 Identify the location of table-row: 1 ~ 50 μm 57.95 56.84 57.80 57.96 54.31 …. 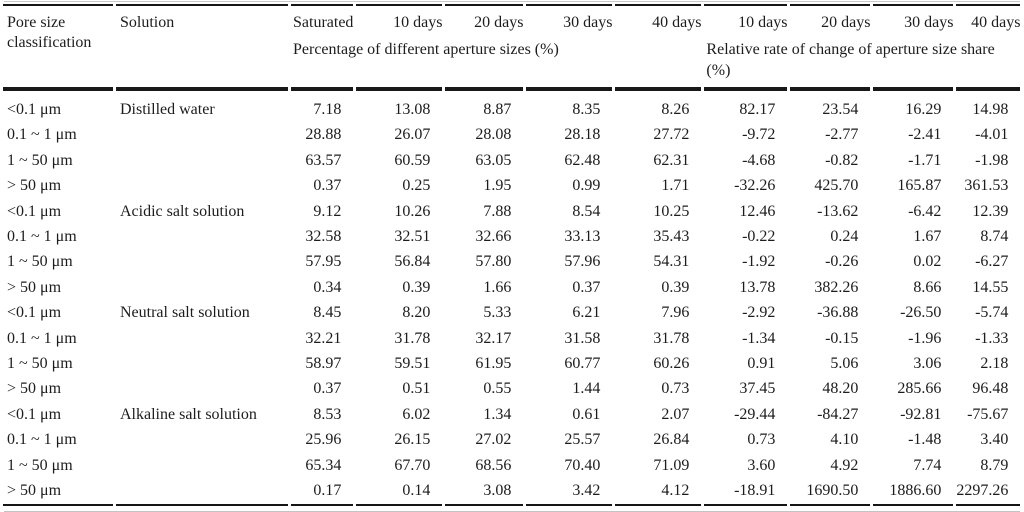
(511, 261).